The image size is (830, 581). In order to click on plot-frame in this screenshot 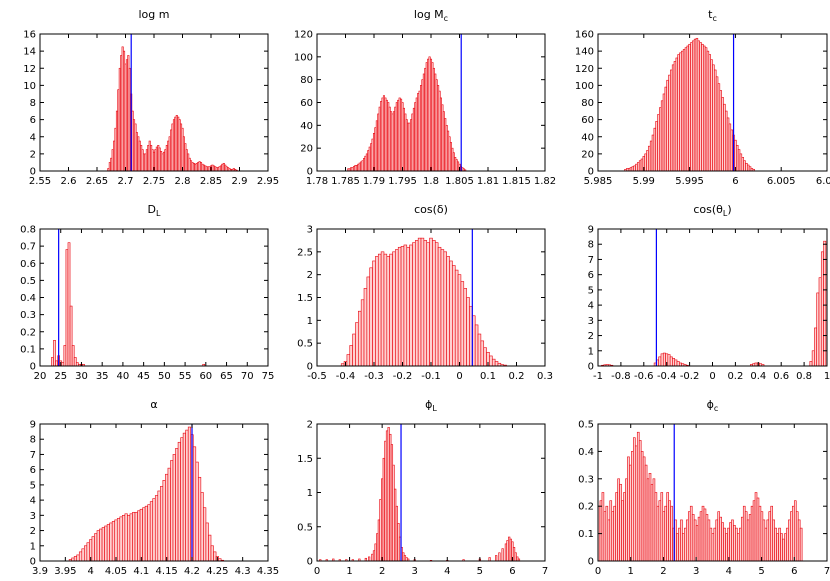, I will do `click(712, 492)`.